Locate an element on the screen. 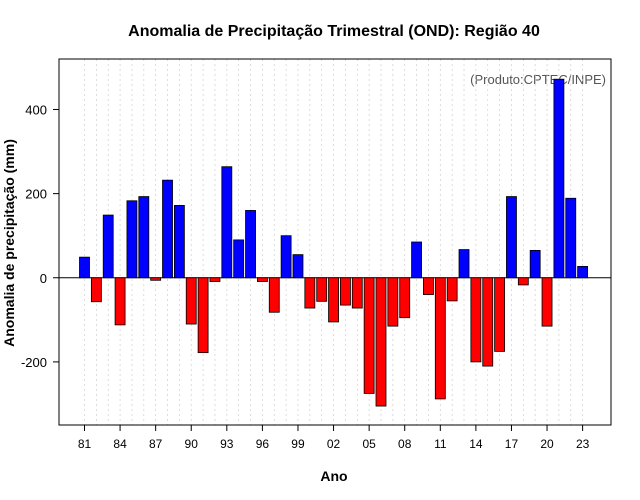 The width and height of the screenshot is (640, 500). bar-1981 is located at coordinates (84, 267).